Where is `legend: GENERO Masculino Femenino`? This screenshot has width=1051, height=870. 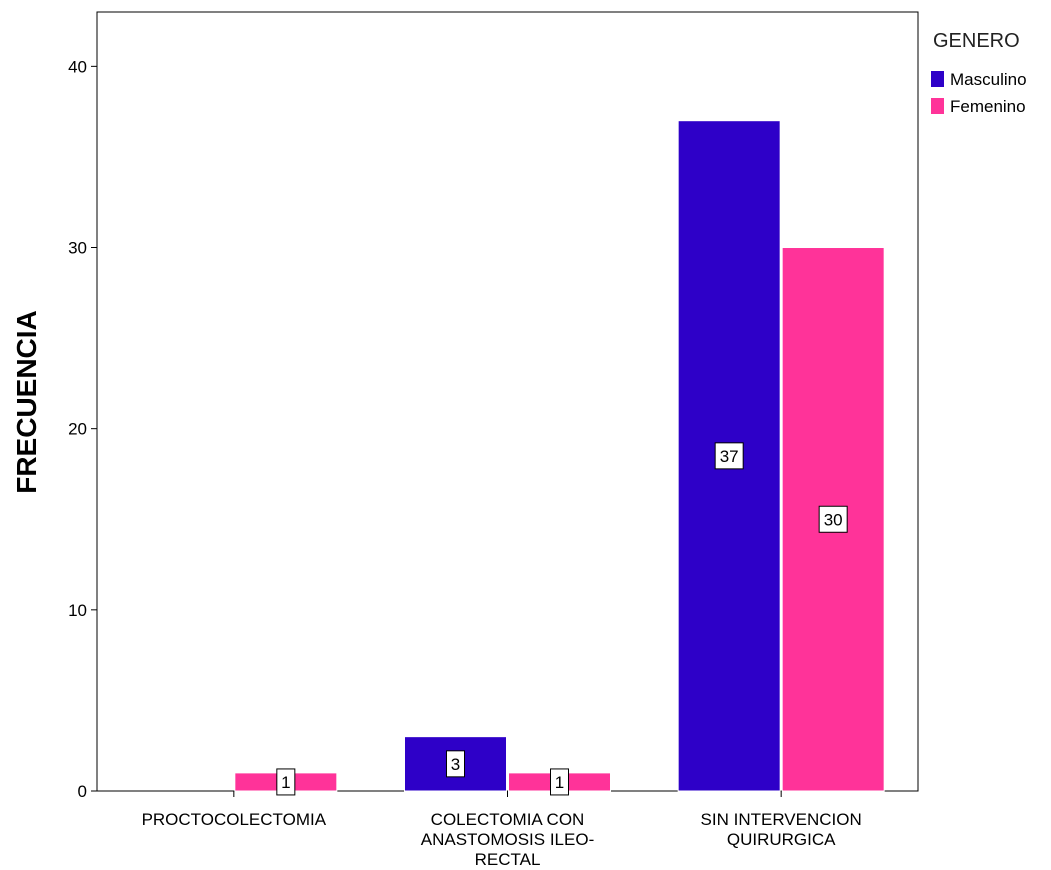 legend: GENERO Masculino Femenino is located at coordinates (979, 73).